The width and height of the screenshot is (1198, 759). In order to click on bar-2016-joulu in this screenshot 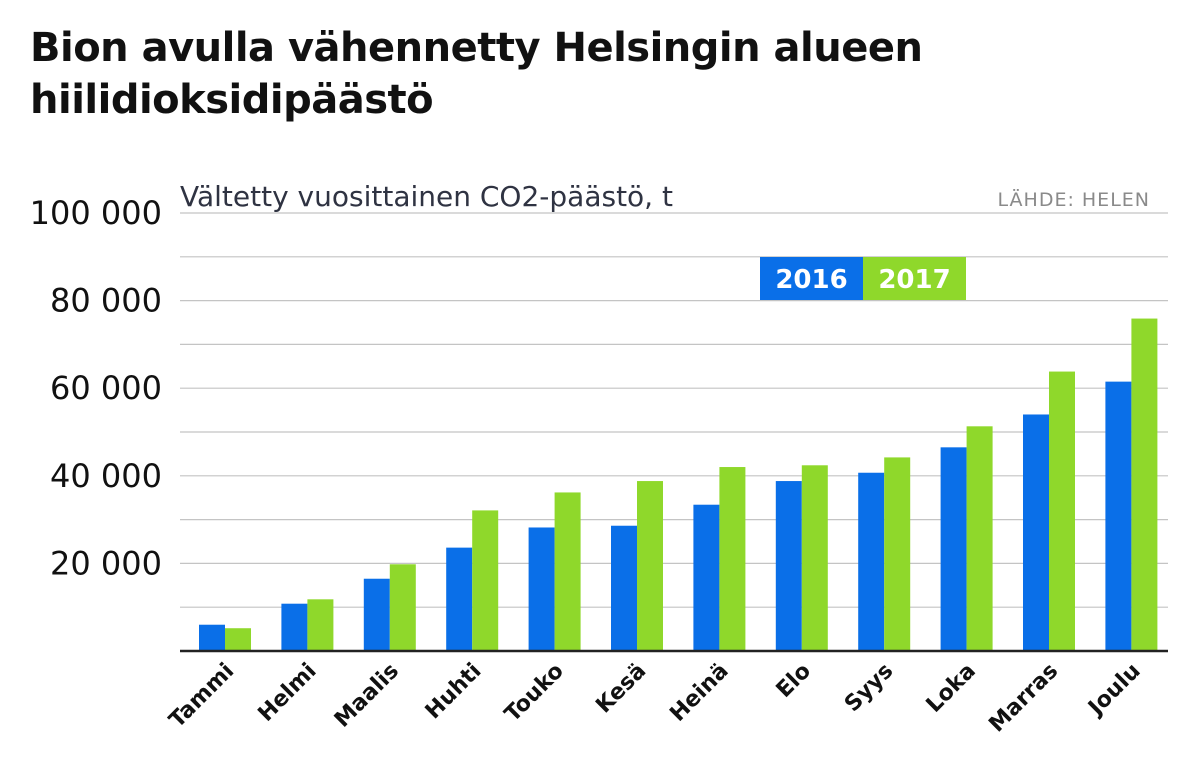, I will do `click(1118, 516)`.